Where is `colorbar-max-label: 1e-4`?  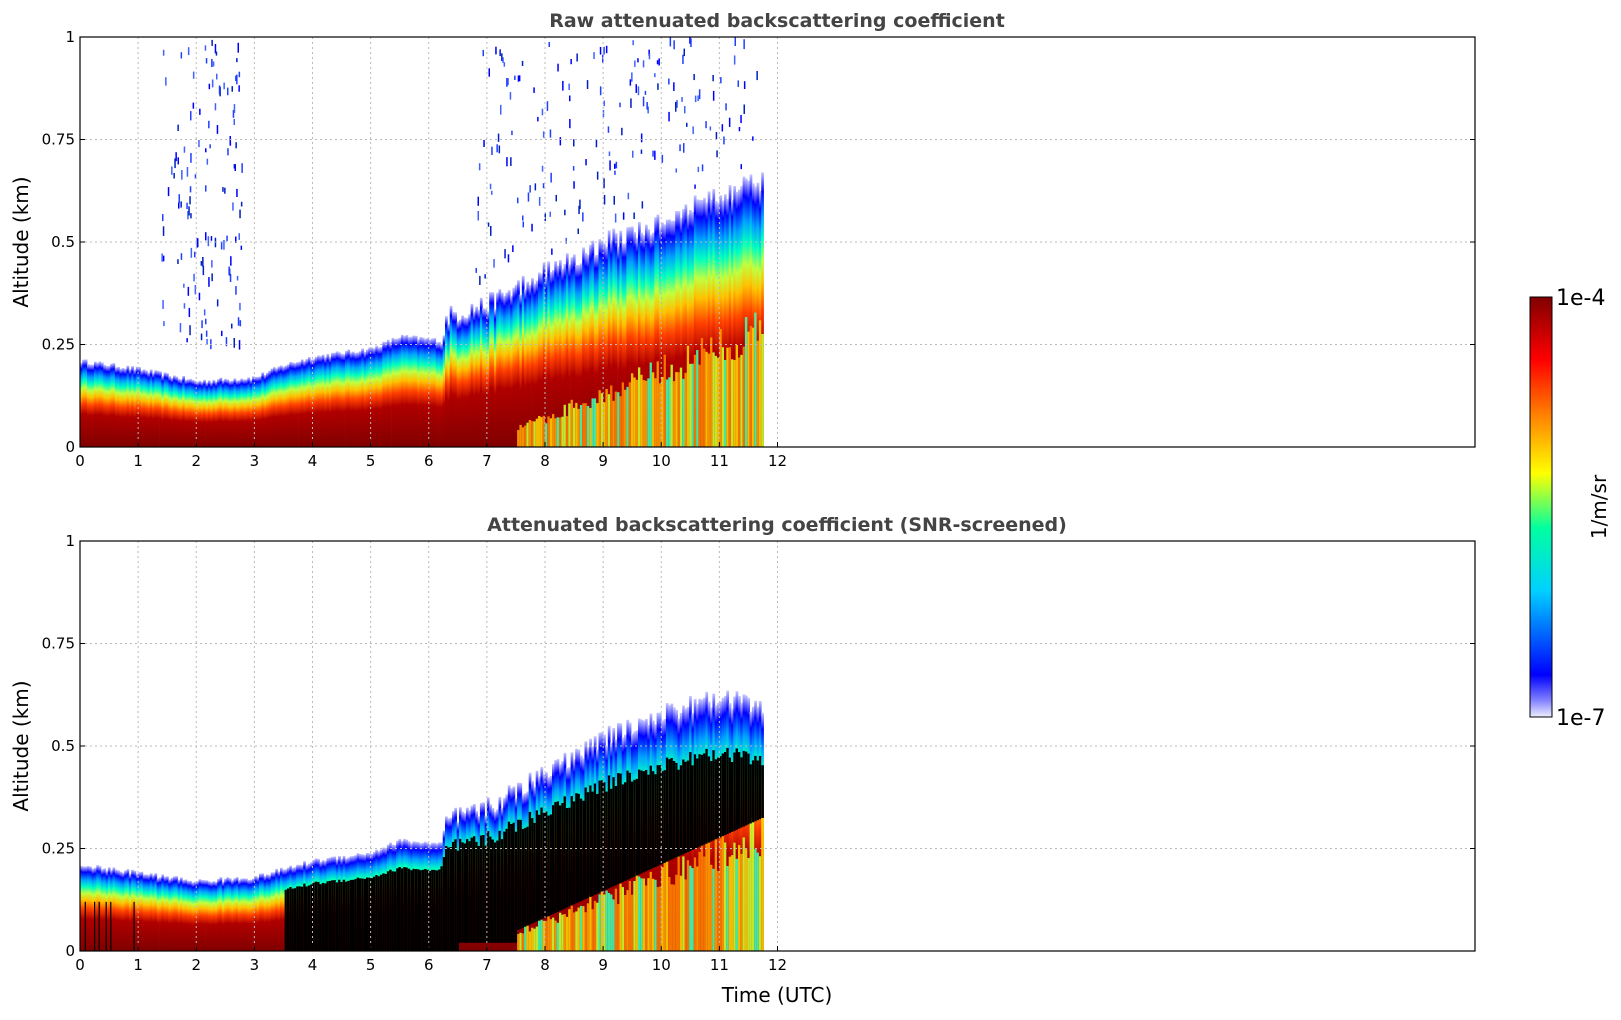
colorbar-max-label: 1e-4 is located at coordinates (1580, 298).